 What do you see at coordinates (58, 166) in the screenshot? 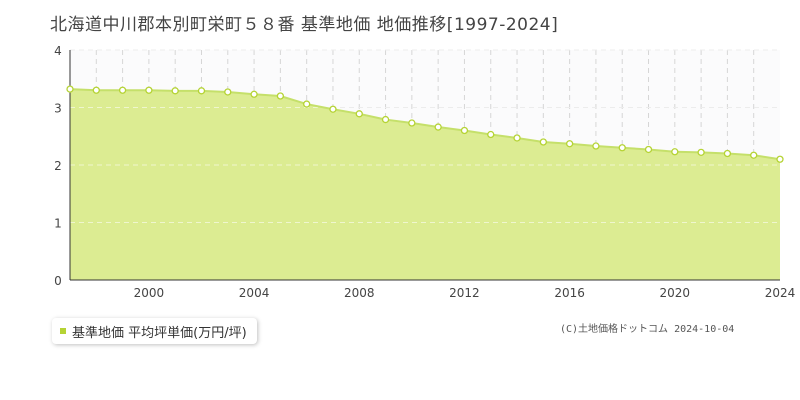
I see `y-tick-label: 2` at bounding box center [58, 166].